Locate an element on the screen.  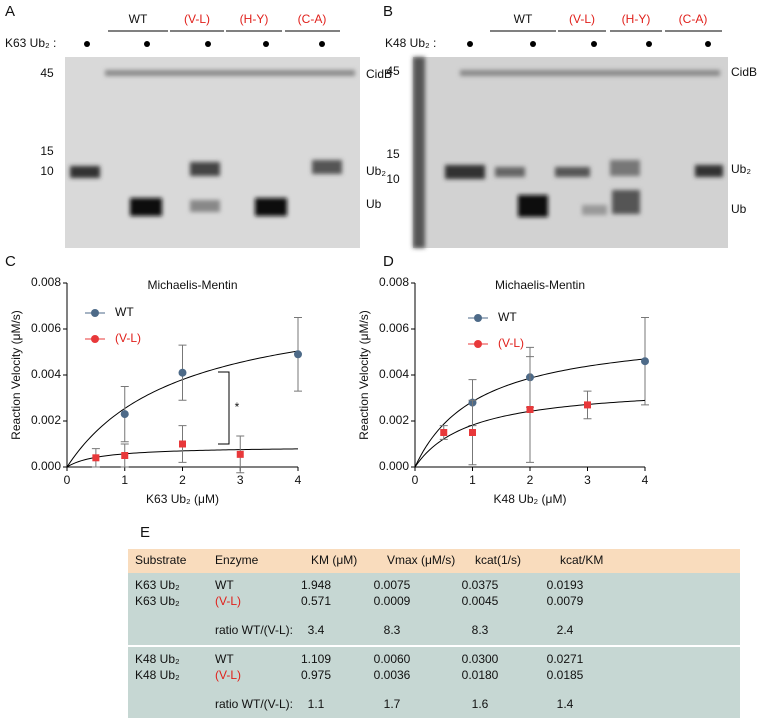
panel-letter: A is located at coordinates (10, 11).